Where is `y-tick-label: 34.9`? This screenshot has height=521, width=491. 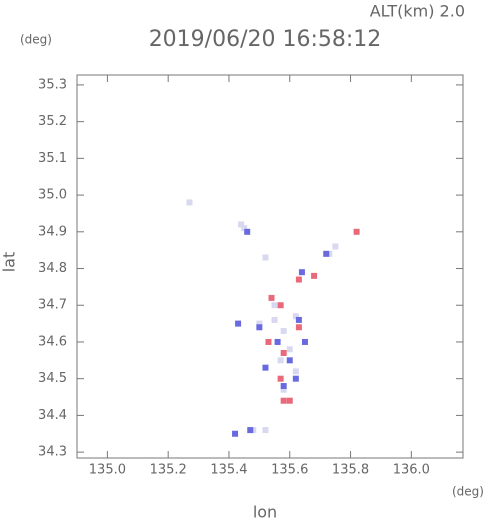 y-tick-label: 34.9 is located at coordinates (52, 231).